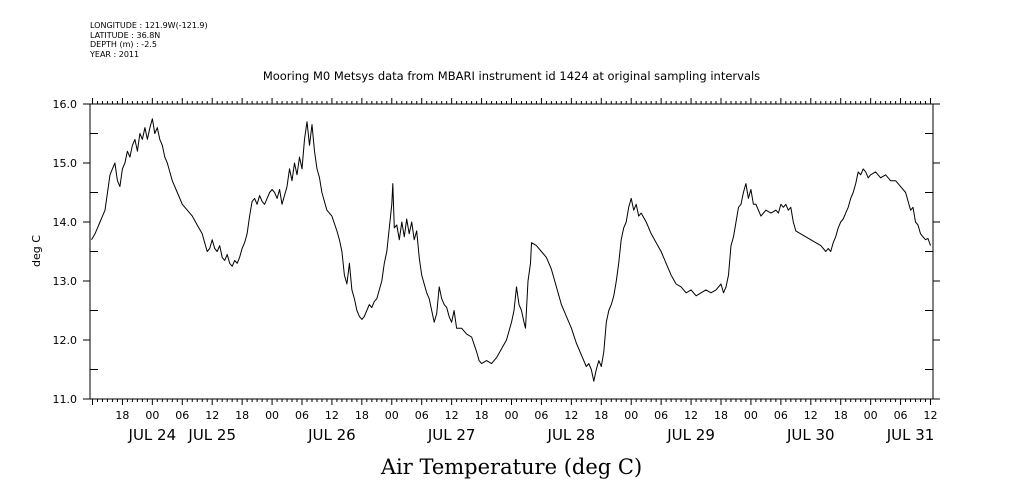 The image size is (1009, 504). What do you see at coordinates (211, 435) in the screenshot?
I see `x-day-label: JUL 25` at bounding box center [211, 435].